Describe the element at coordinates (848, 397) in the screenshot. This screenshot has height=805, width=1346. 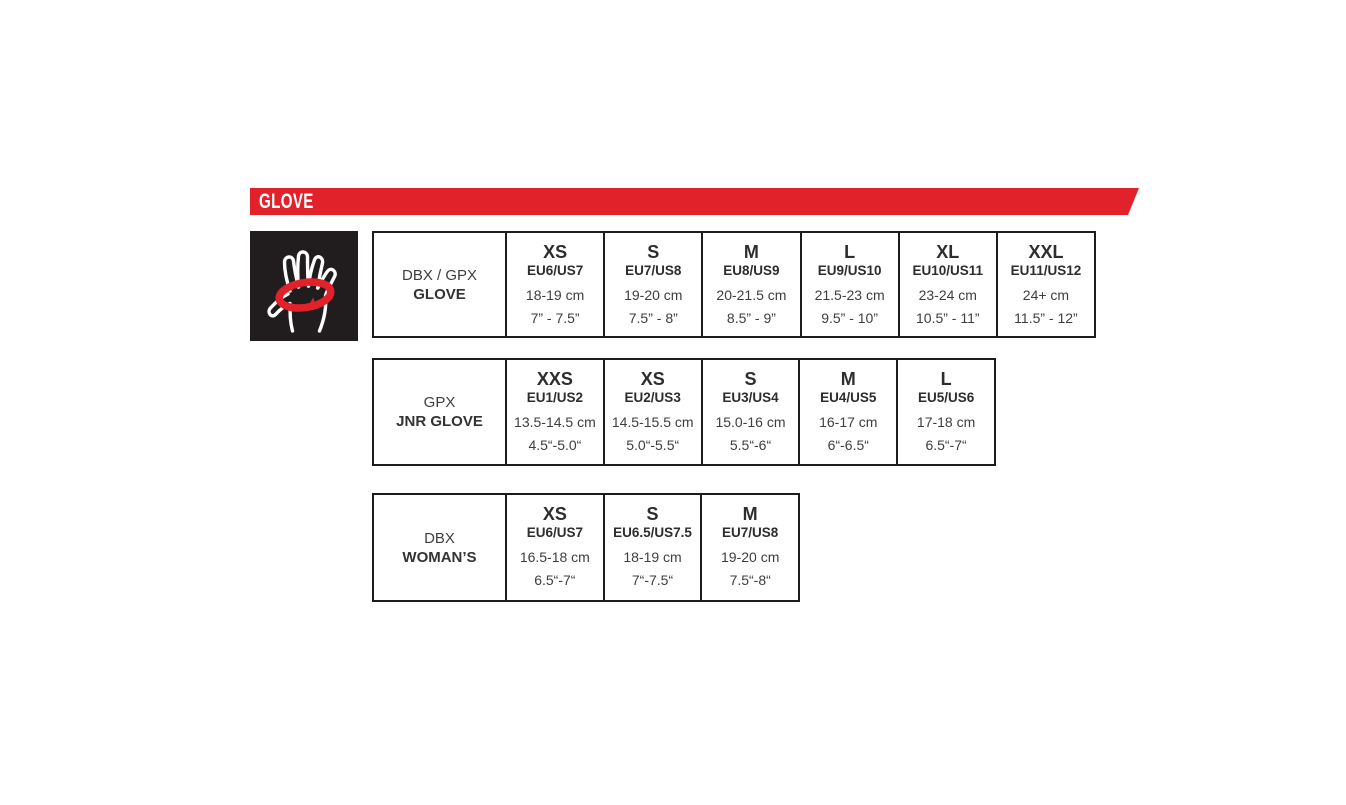
I see `eu-us-label: EU4/US5` at that location.